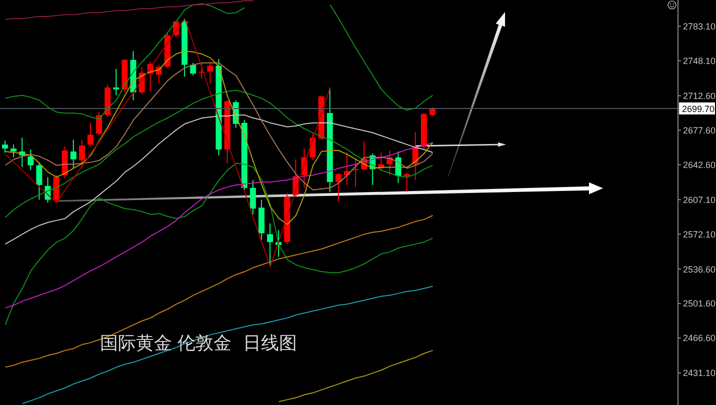 This screenshot has height=405, width=716. I want to click on y-tick-label: 2466.60, so click(699, 338).